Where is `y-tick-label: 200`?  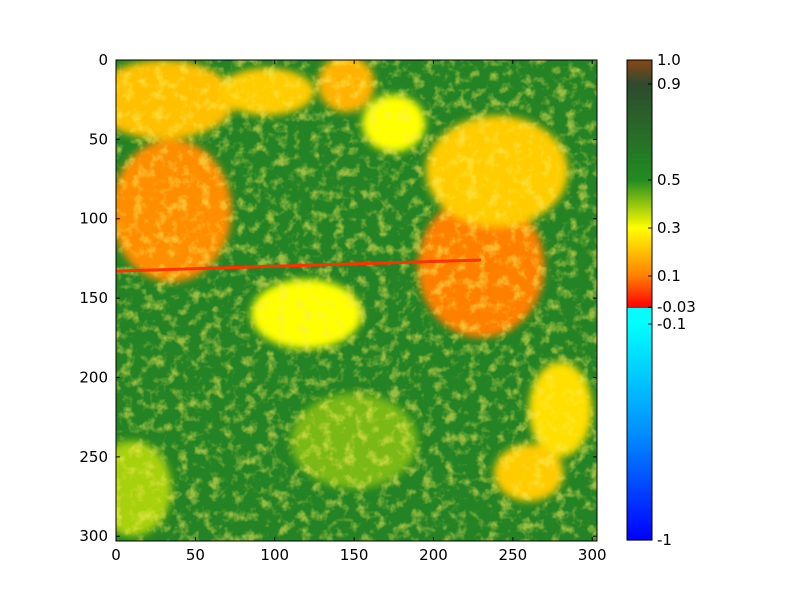 y-tick-label: 200 is located at coordinates (93, 377).